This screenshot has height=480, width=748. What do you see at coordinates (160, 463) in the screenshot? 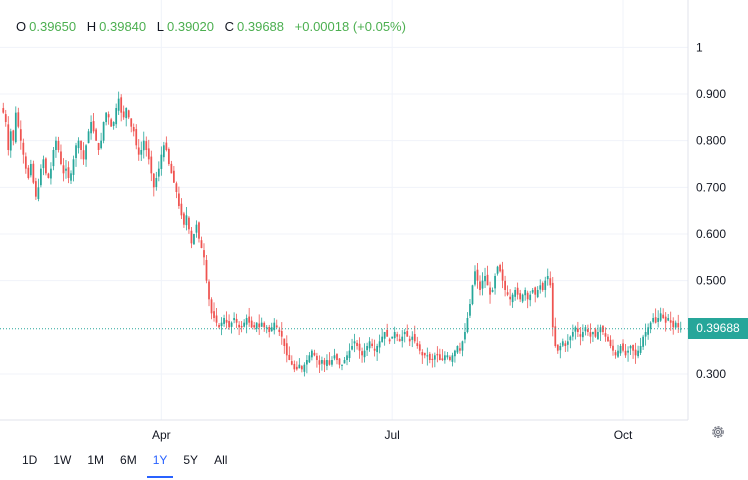
I see `range-1y-button: 1Y` at bounding box center [160, 463].